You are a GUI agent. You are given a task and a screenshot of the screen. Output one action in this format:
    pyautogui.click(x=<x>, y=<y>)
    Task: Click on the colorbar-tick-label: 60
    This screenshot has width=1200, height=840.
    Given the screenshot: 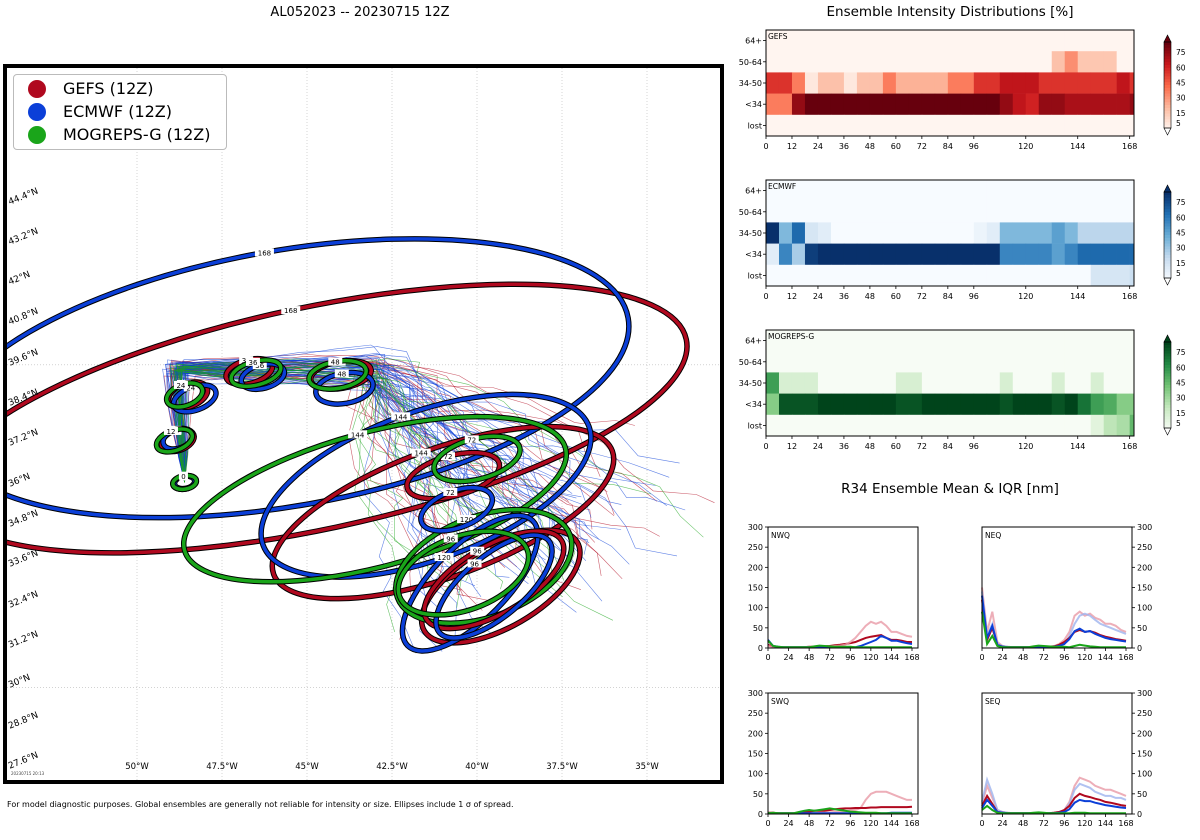 What is the action you would take?
    pyautogui.click(x=1181, y=67)
    